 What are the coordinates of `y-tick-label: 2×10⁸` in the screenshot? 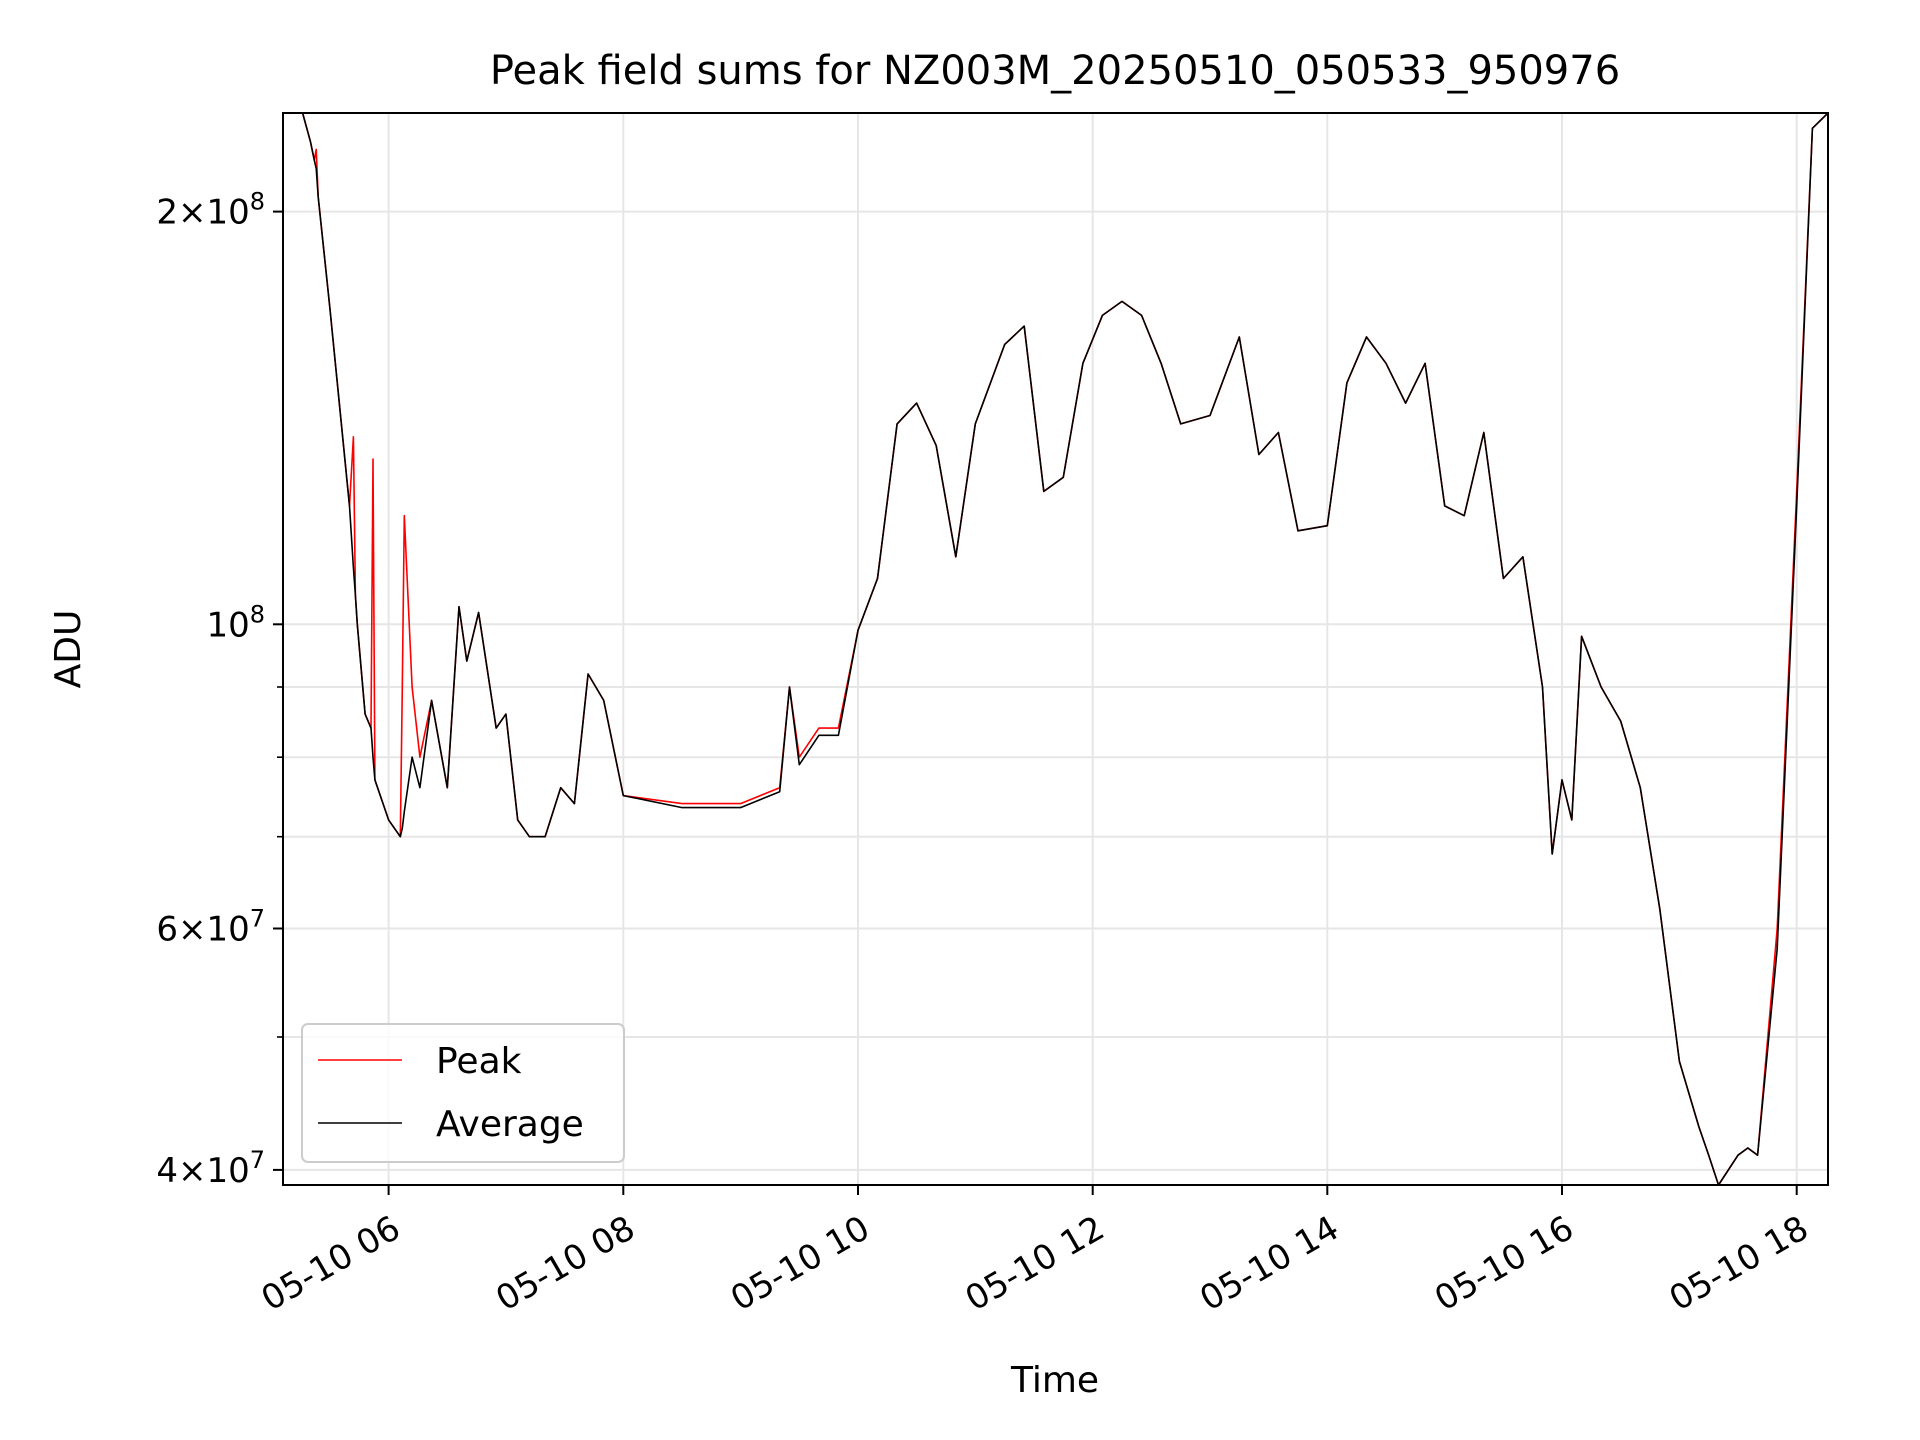 It's located at (210, 210).